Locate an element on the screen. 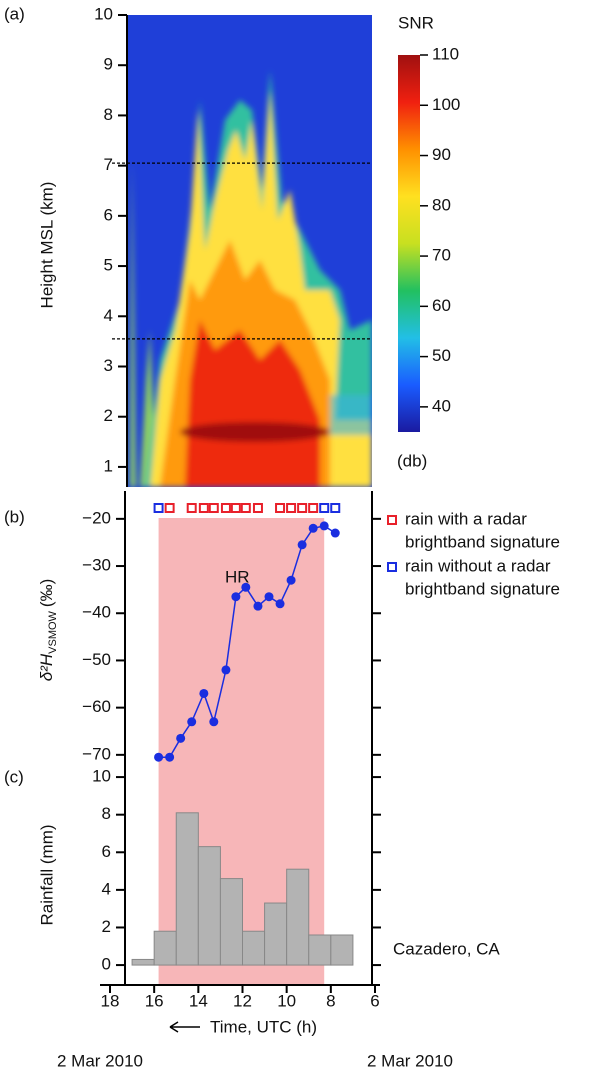 This screenshot has height=1081, width=607. colorbar is located at coordinates (409, 243).